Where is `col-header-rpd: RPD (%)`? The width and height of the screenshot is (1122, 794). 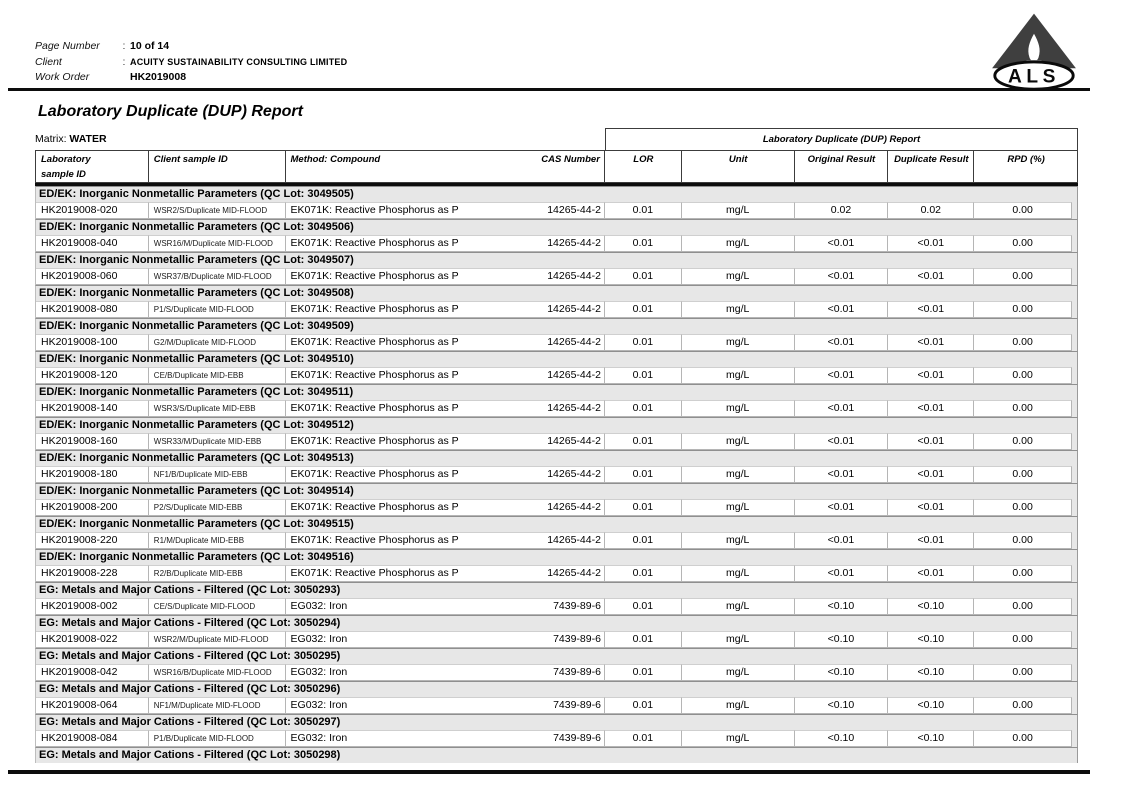 col-header-rpd: RPD (%) is located at coordinates (1026, 159).